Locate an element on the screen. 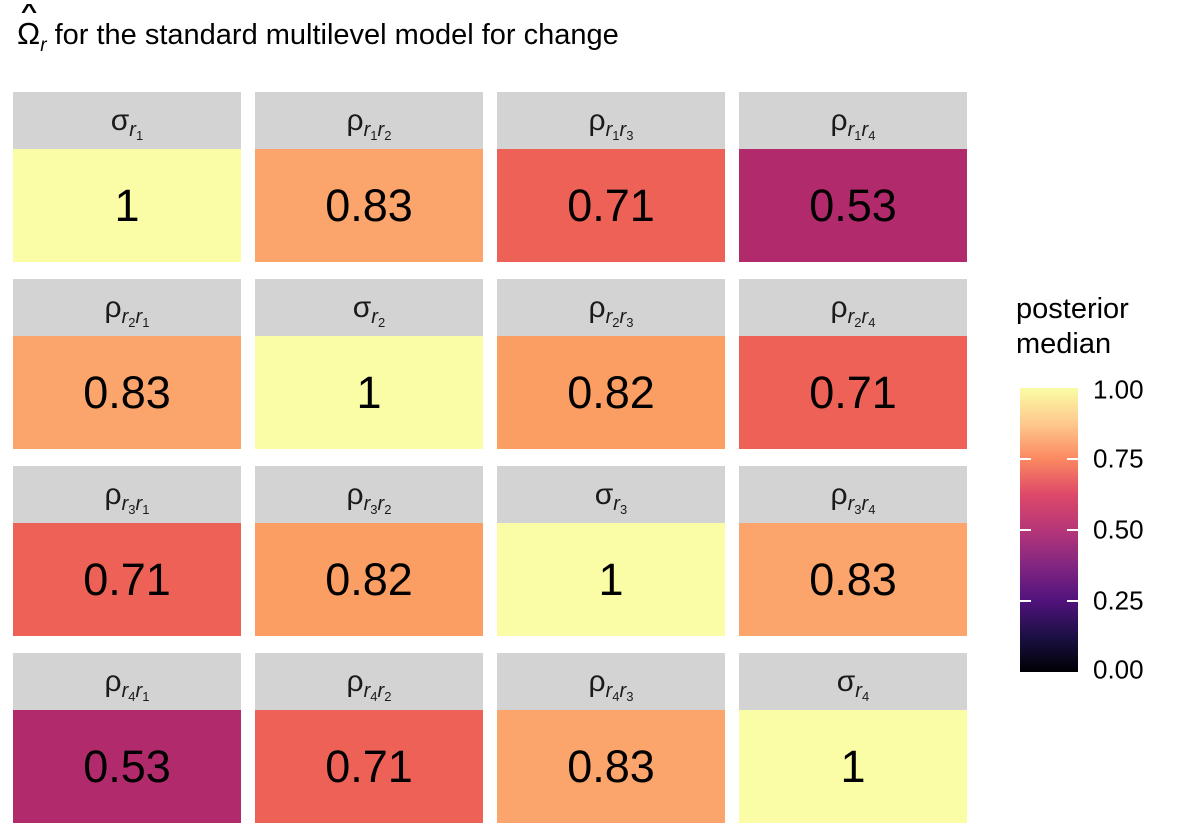  tile-value: 0.53 is located at coordinates (853, 205).